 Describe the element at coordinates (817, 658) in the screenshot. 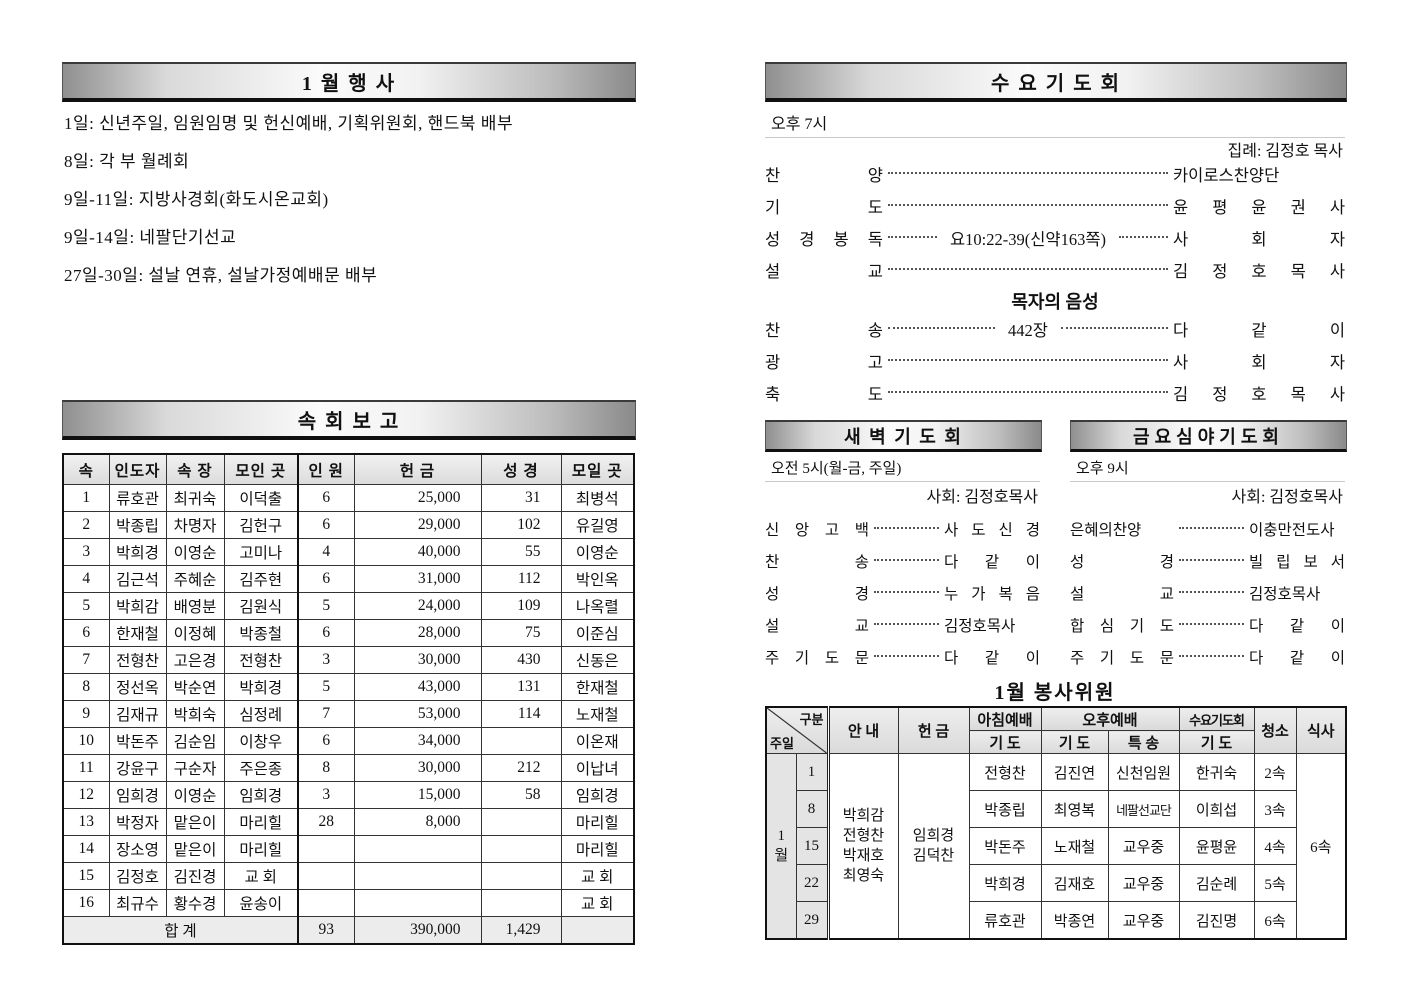

I see `prayer-item-label: 주 기 도 문` at that location.